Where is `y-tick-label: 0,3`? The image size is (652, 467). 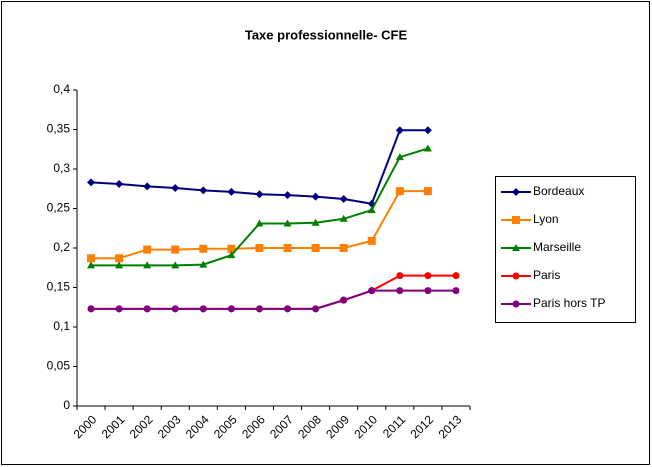
y-tick-label: 0,3 is located at coordinates (61, 168).